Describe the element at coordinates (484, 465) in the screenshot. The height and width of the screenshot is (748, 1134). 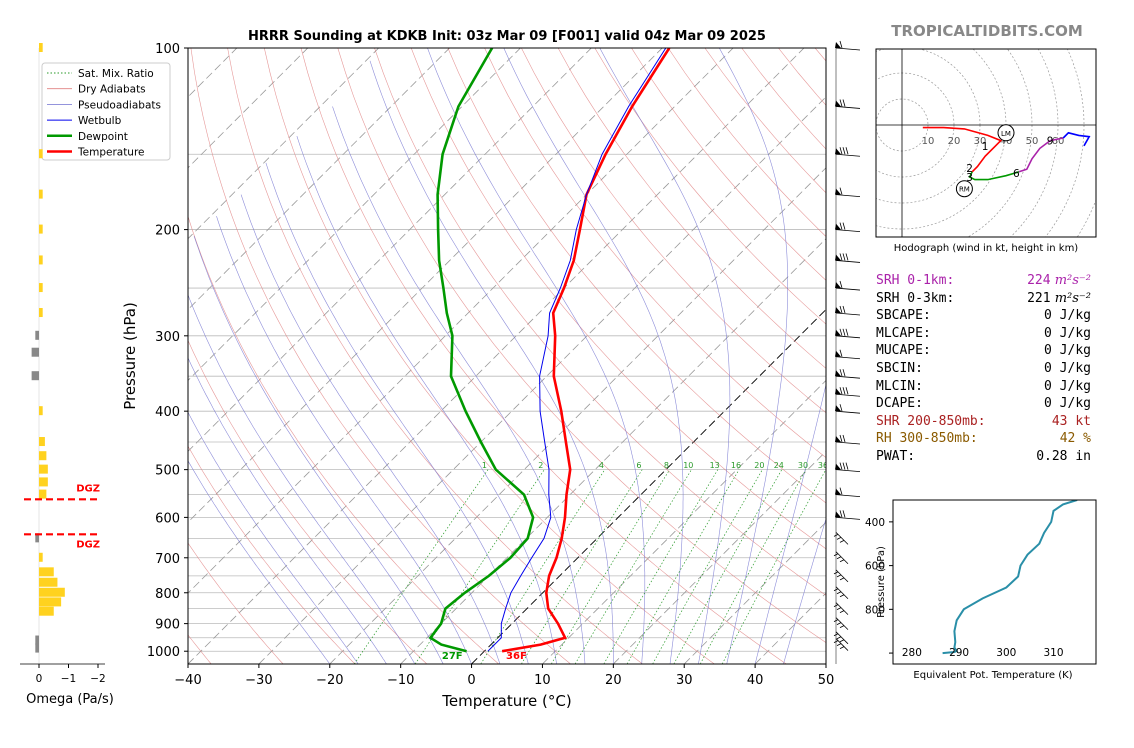
I see `mixing-ratio-label: 1` at that location.